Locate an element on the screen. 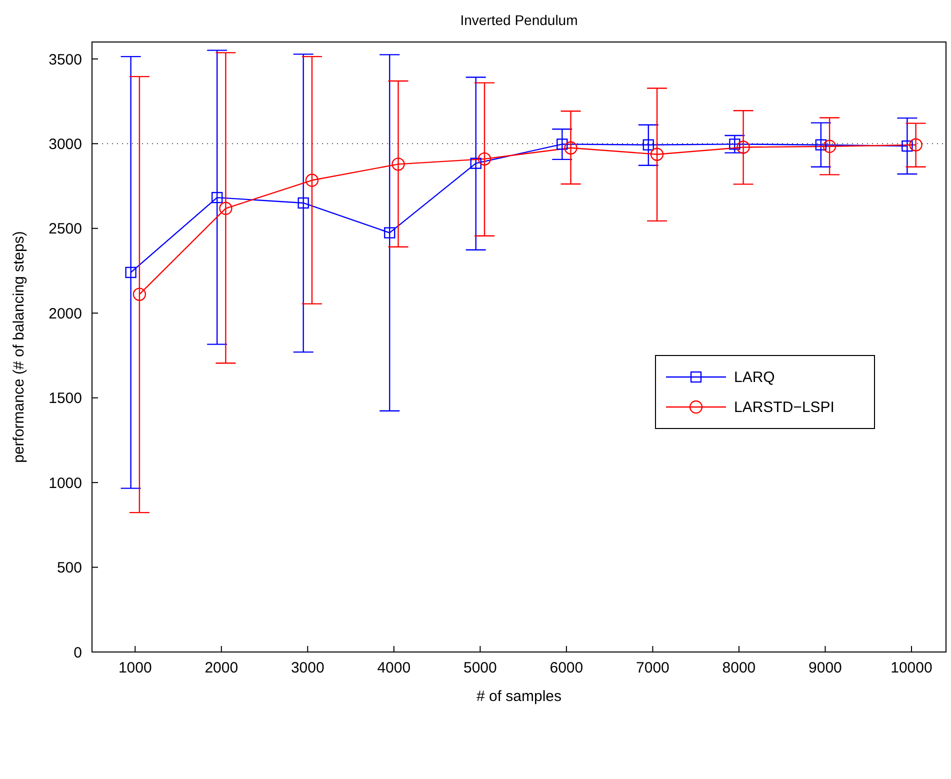 This screenshot has height=779, width=951. x-tick-label: 2000 is located at coordinates (221, 668).